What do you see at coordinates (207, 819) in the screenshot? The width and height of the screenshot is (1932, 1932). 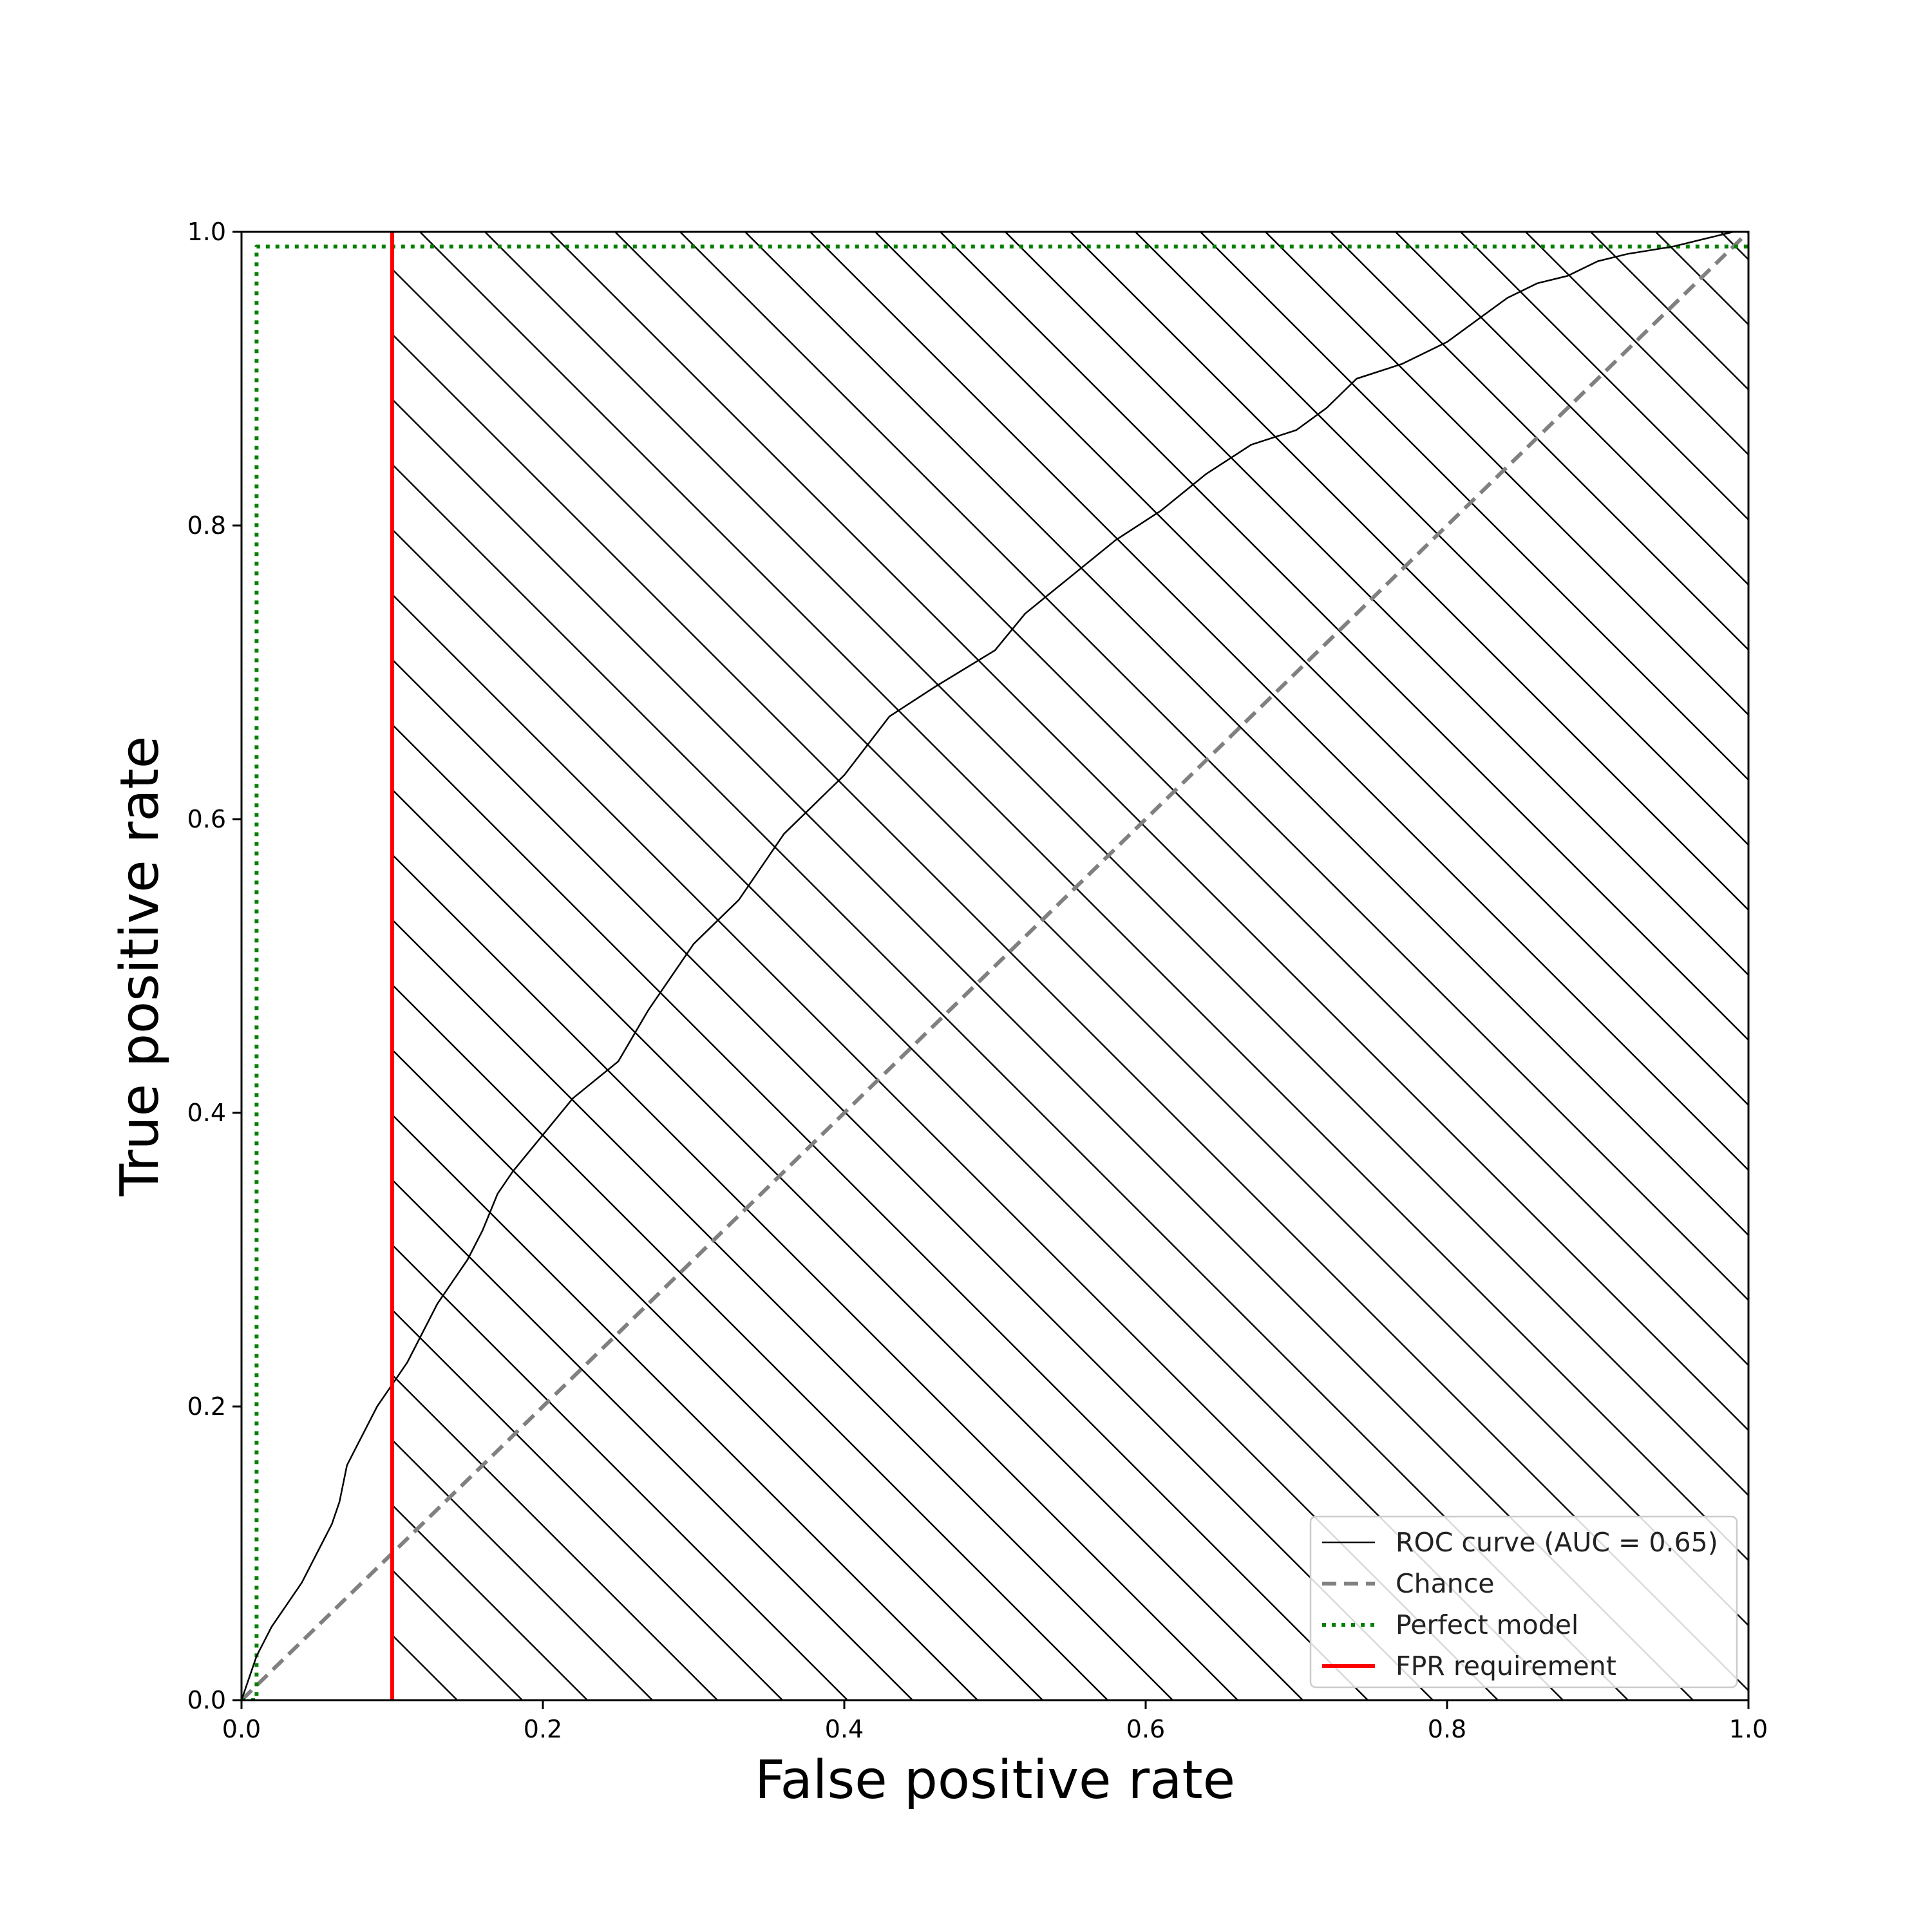 I see `y-tick-label: 0.6` at bounding box center [207, 819].